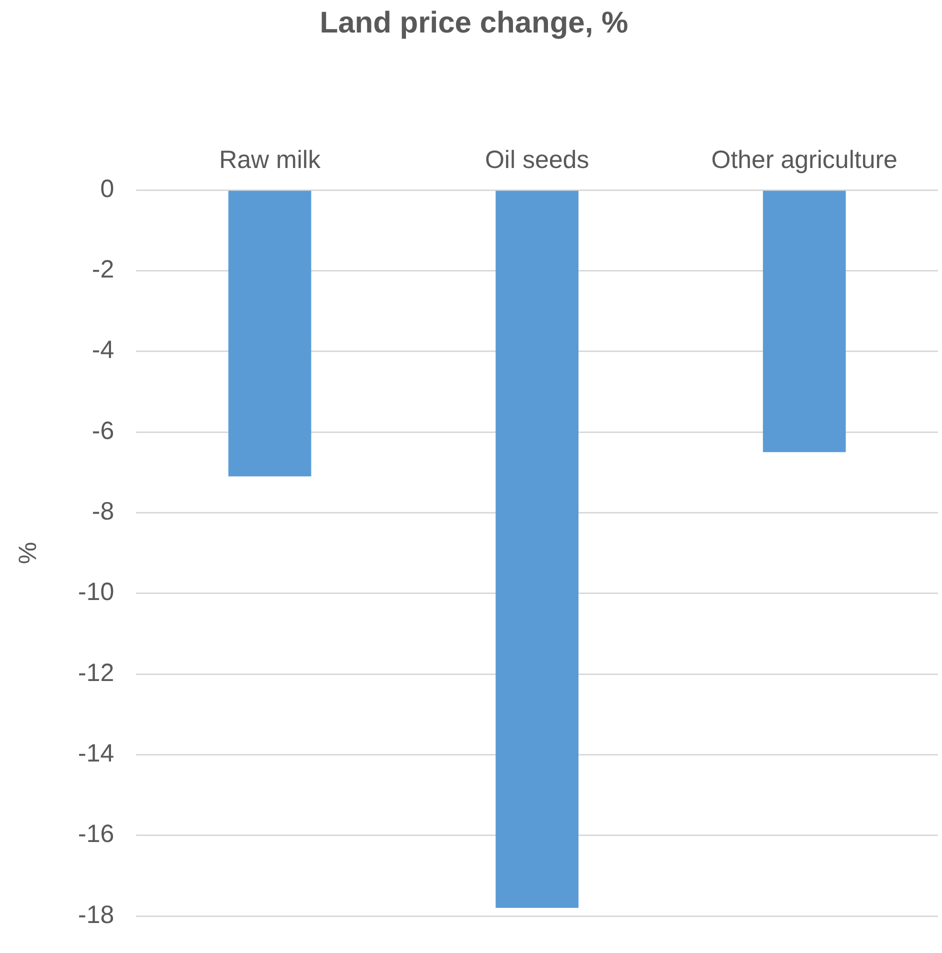 This screenshot has width=942, height=953. Describe the element at coordinates (96, 672) in the screenshot. I see `y-tick-label: -12` at that location.